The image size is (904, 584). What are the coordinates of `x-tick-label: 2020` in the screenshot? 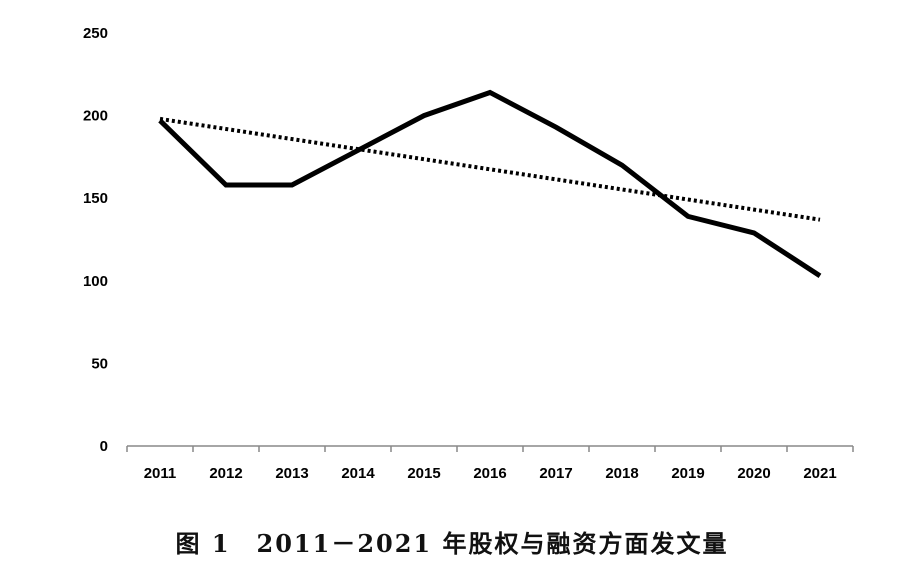 It's located at (753, 473).